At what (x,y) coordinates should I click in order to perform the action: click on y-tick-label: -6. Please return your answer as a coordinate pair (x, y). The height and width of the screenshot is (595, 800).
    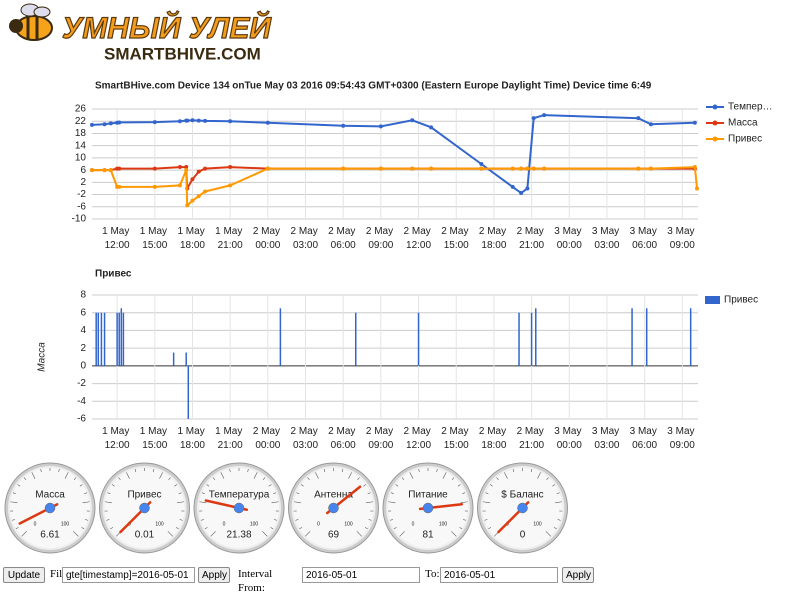
    Looking at the image, I should click on (81, 419).